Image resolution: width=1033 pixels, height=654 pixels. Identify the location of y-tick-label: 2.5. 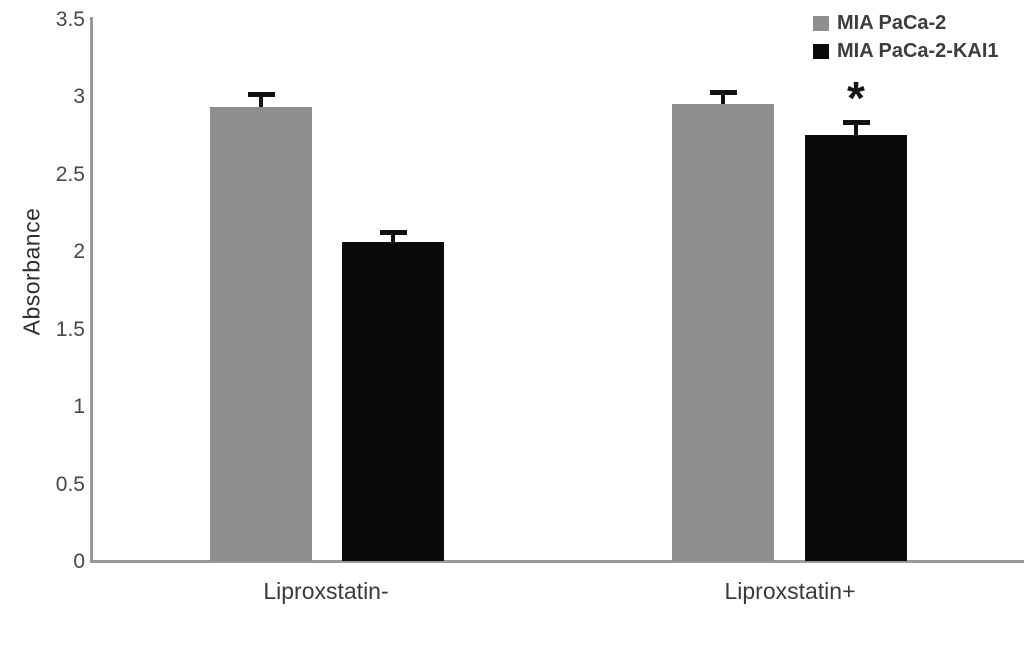
(70, 174).